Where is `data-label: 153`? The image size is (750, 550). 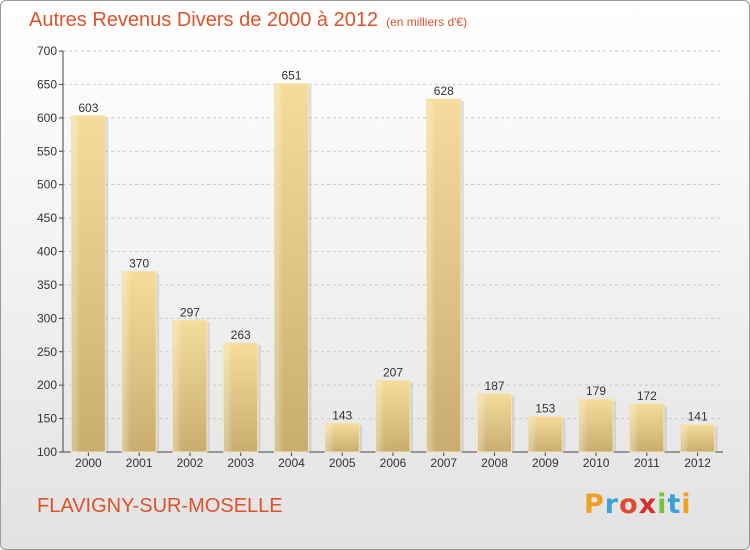 data-label: 153 is located at coordinates (545, 409).